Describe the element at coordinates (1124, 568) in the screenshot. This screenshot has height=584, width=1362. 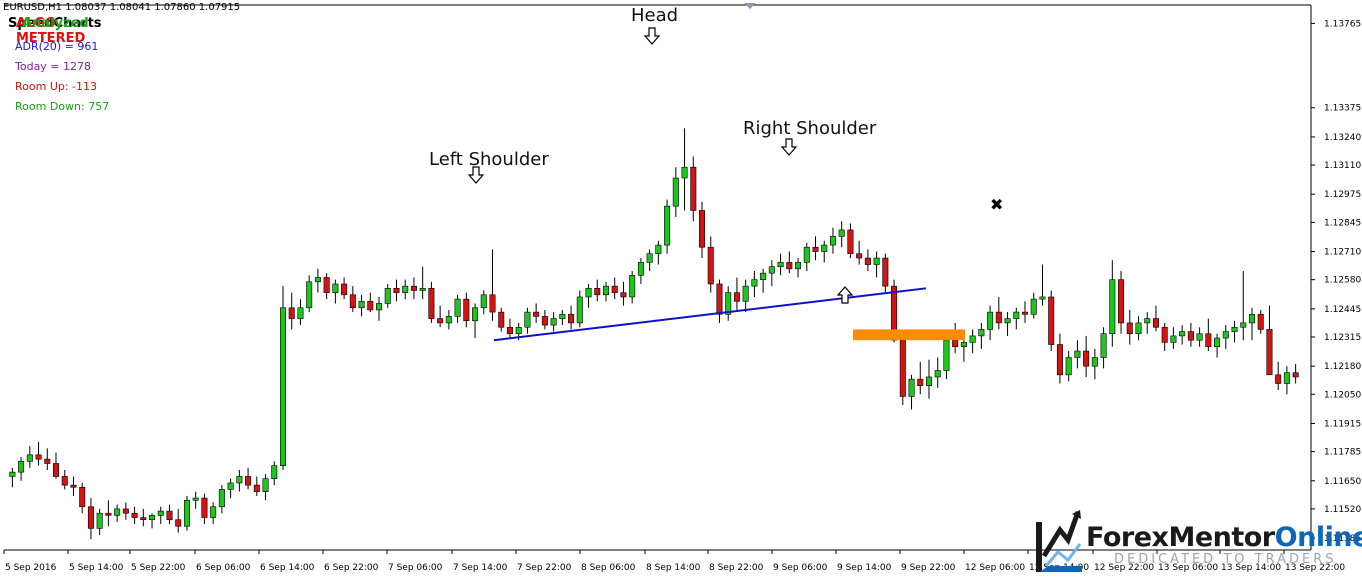
I see `x-tick-label: 12 Sep 22:00` at that location.